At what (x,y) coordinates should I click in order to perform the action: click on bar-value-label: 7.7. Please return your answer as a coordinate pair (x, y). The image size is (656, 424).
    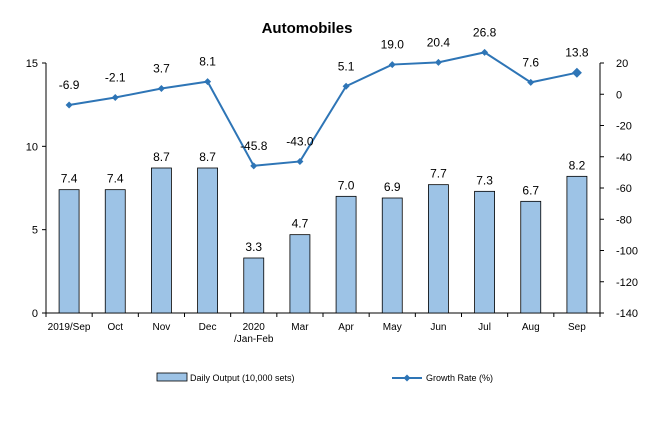
    Looking at the image, I should click on (438, 174).